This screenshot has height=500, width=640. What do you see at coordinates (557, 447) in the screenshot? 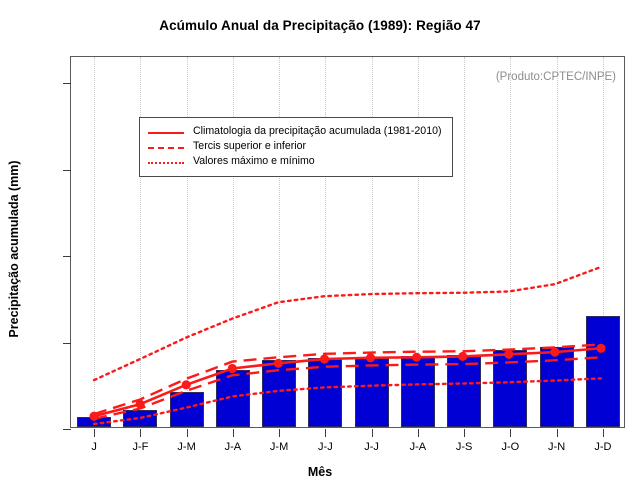
I see `x-axis-tick-label: J-N` at bounding box center [557, 447].